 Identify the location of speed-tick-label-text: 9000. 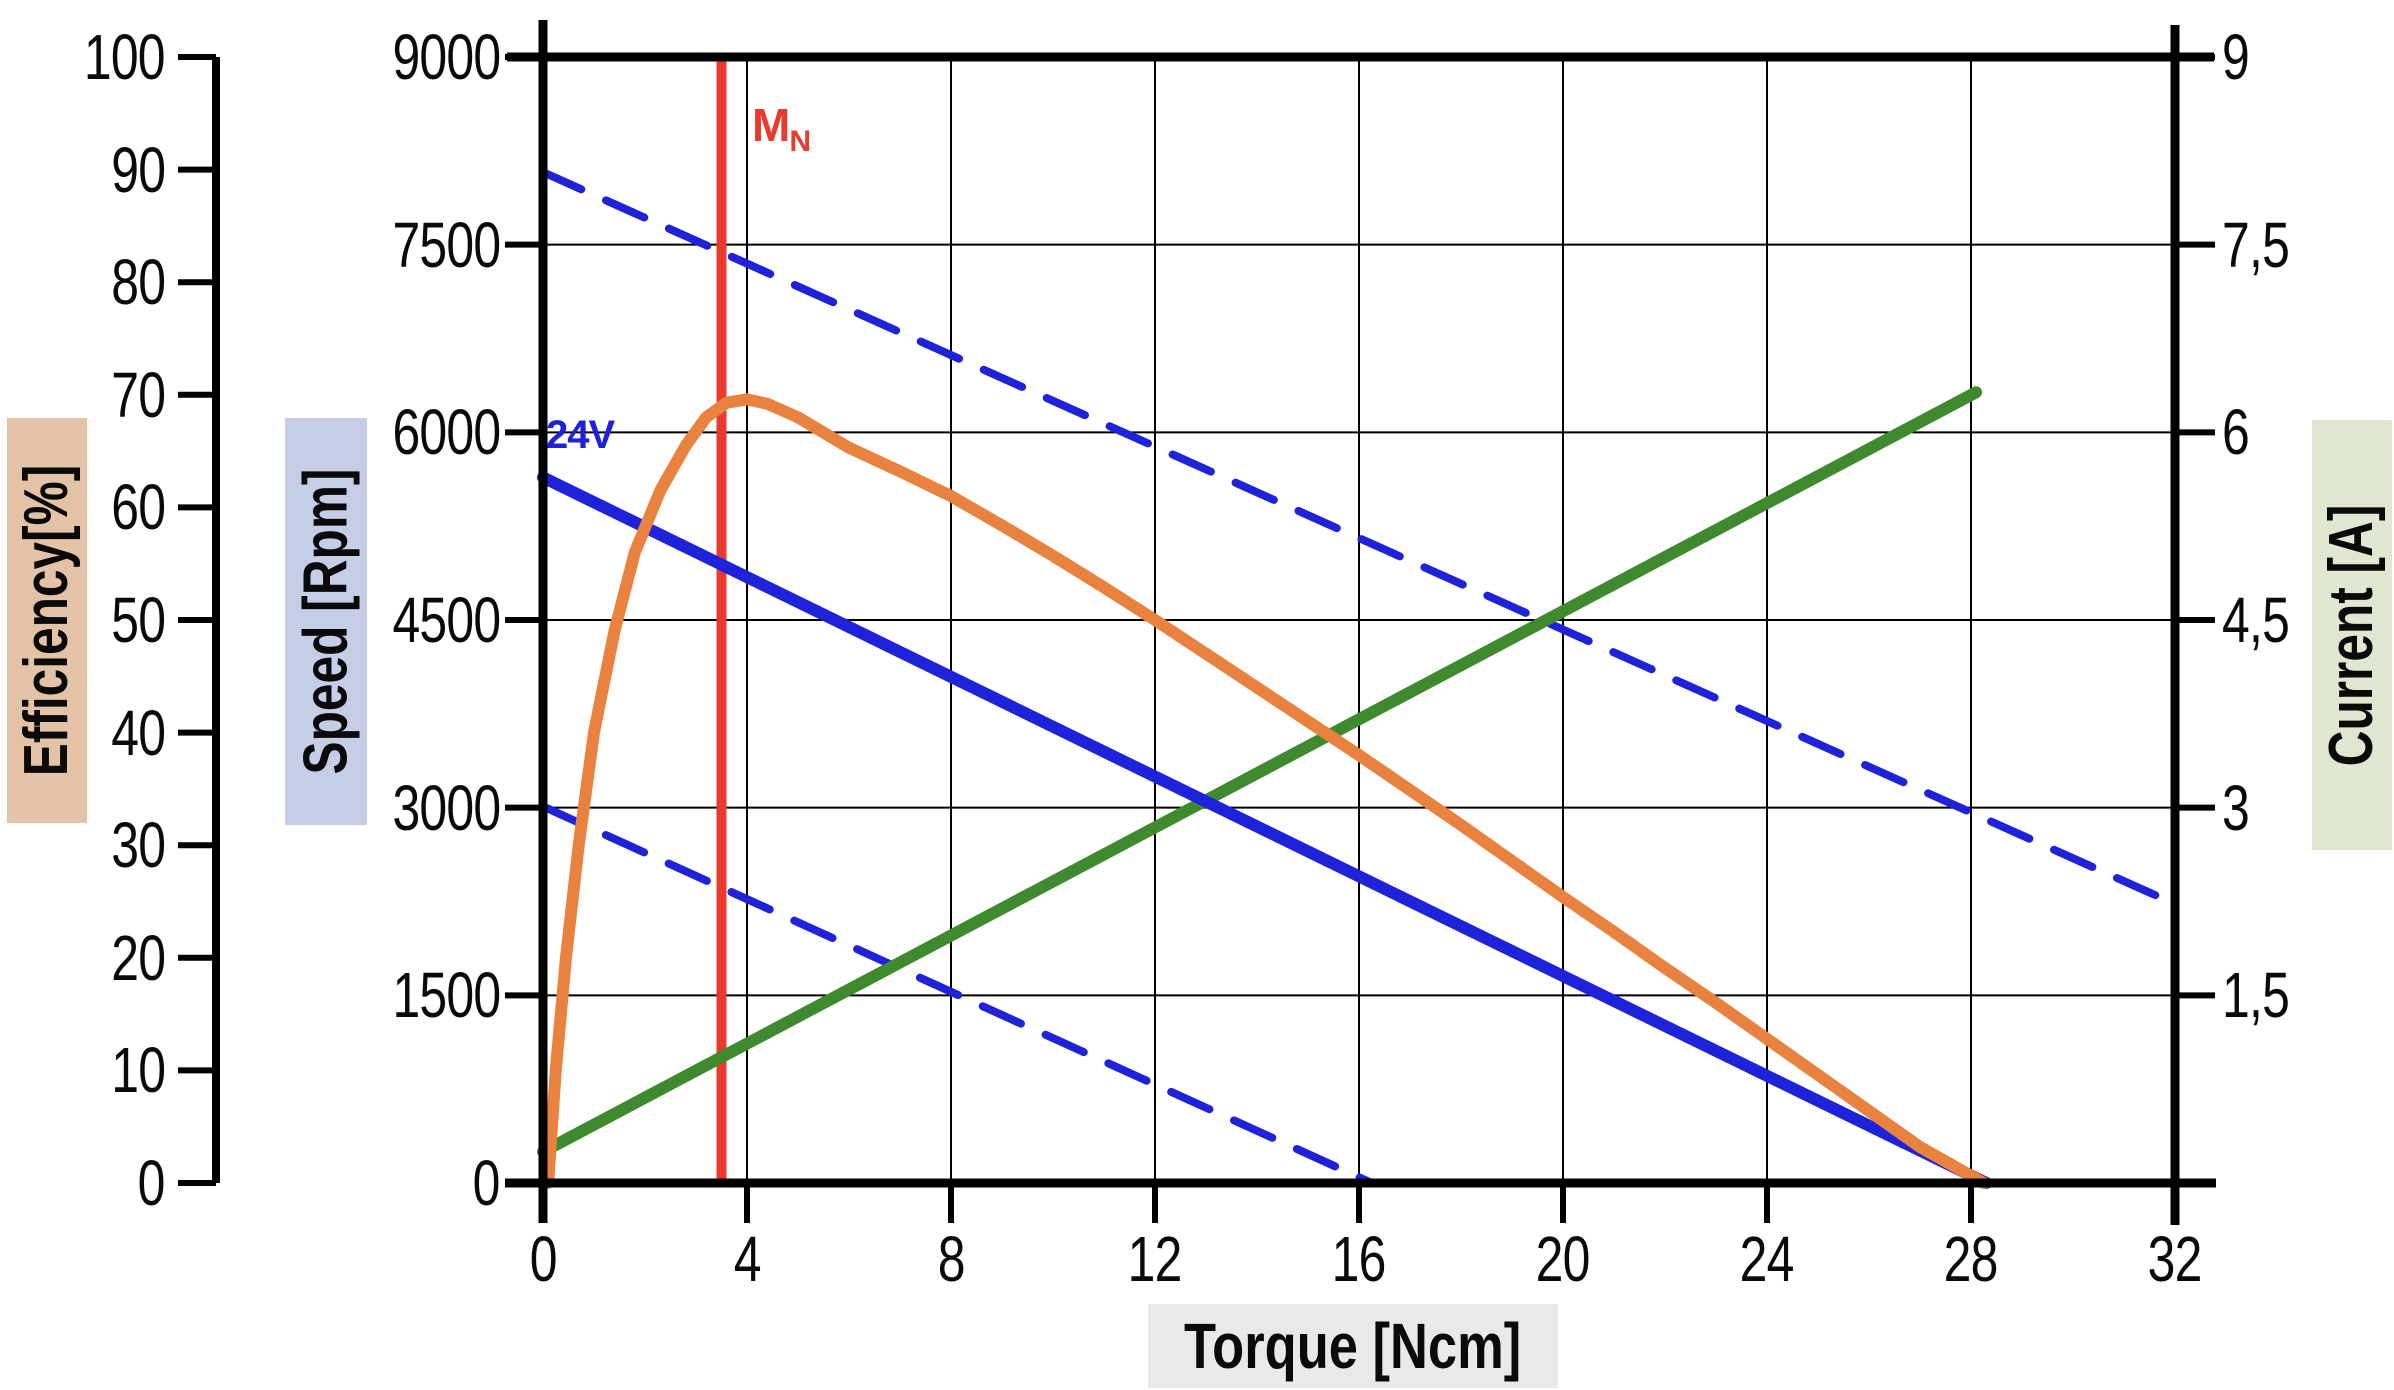
(446, 57).